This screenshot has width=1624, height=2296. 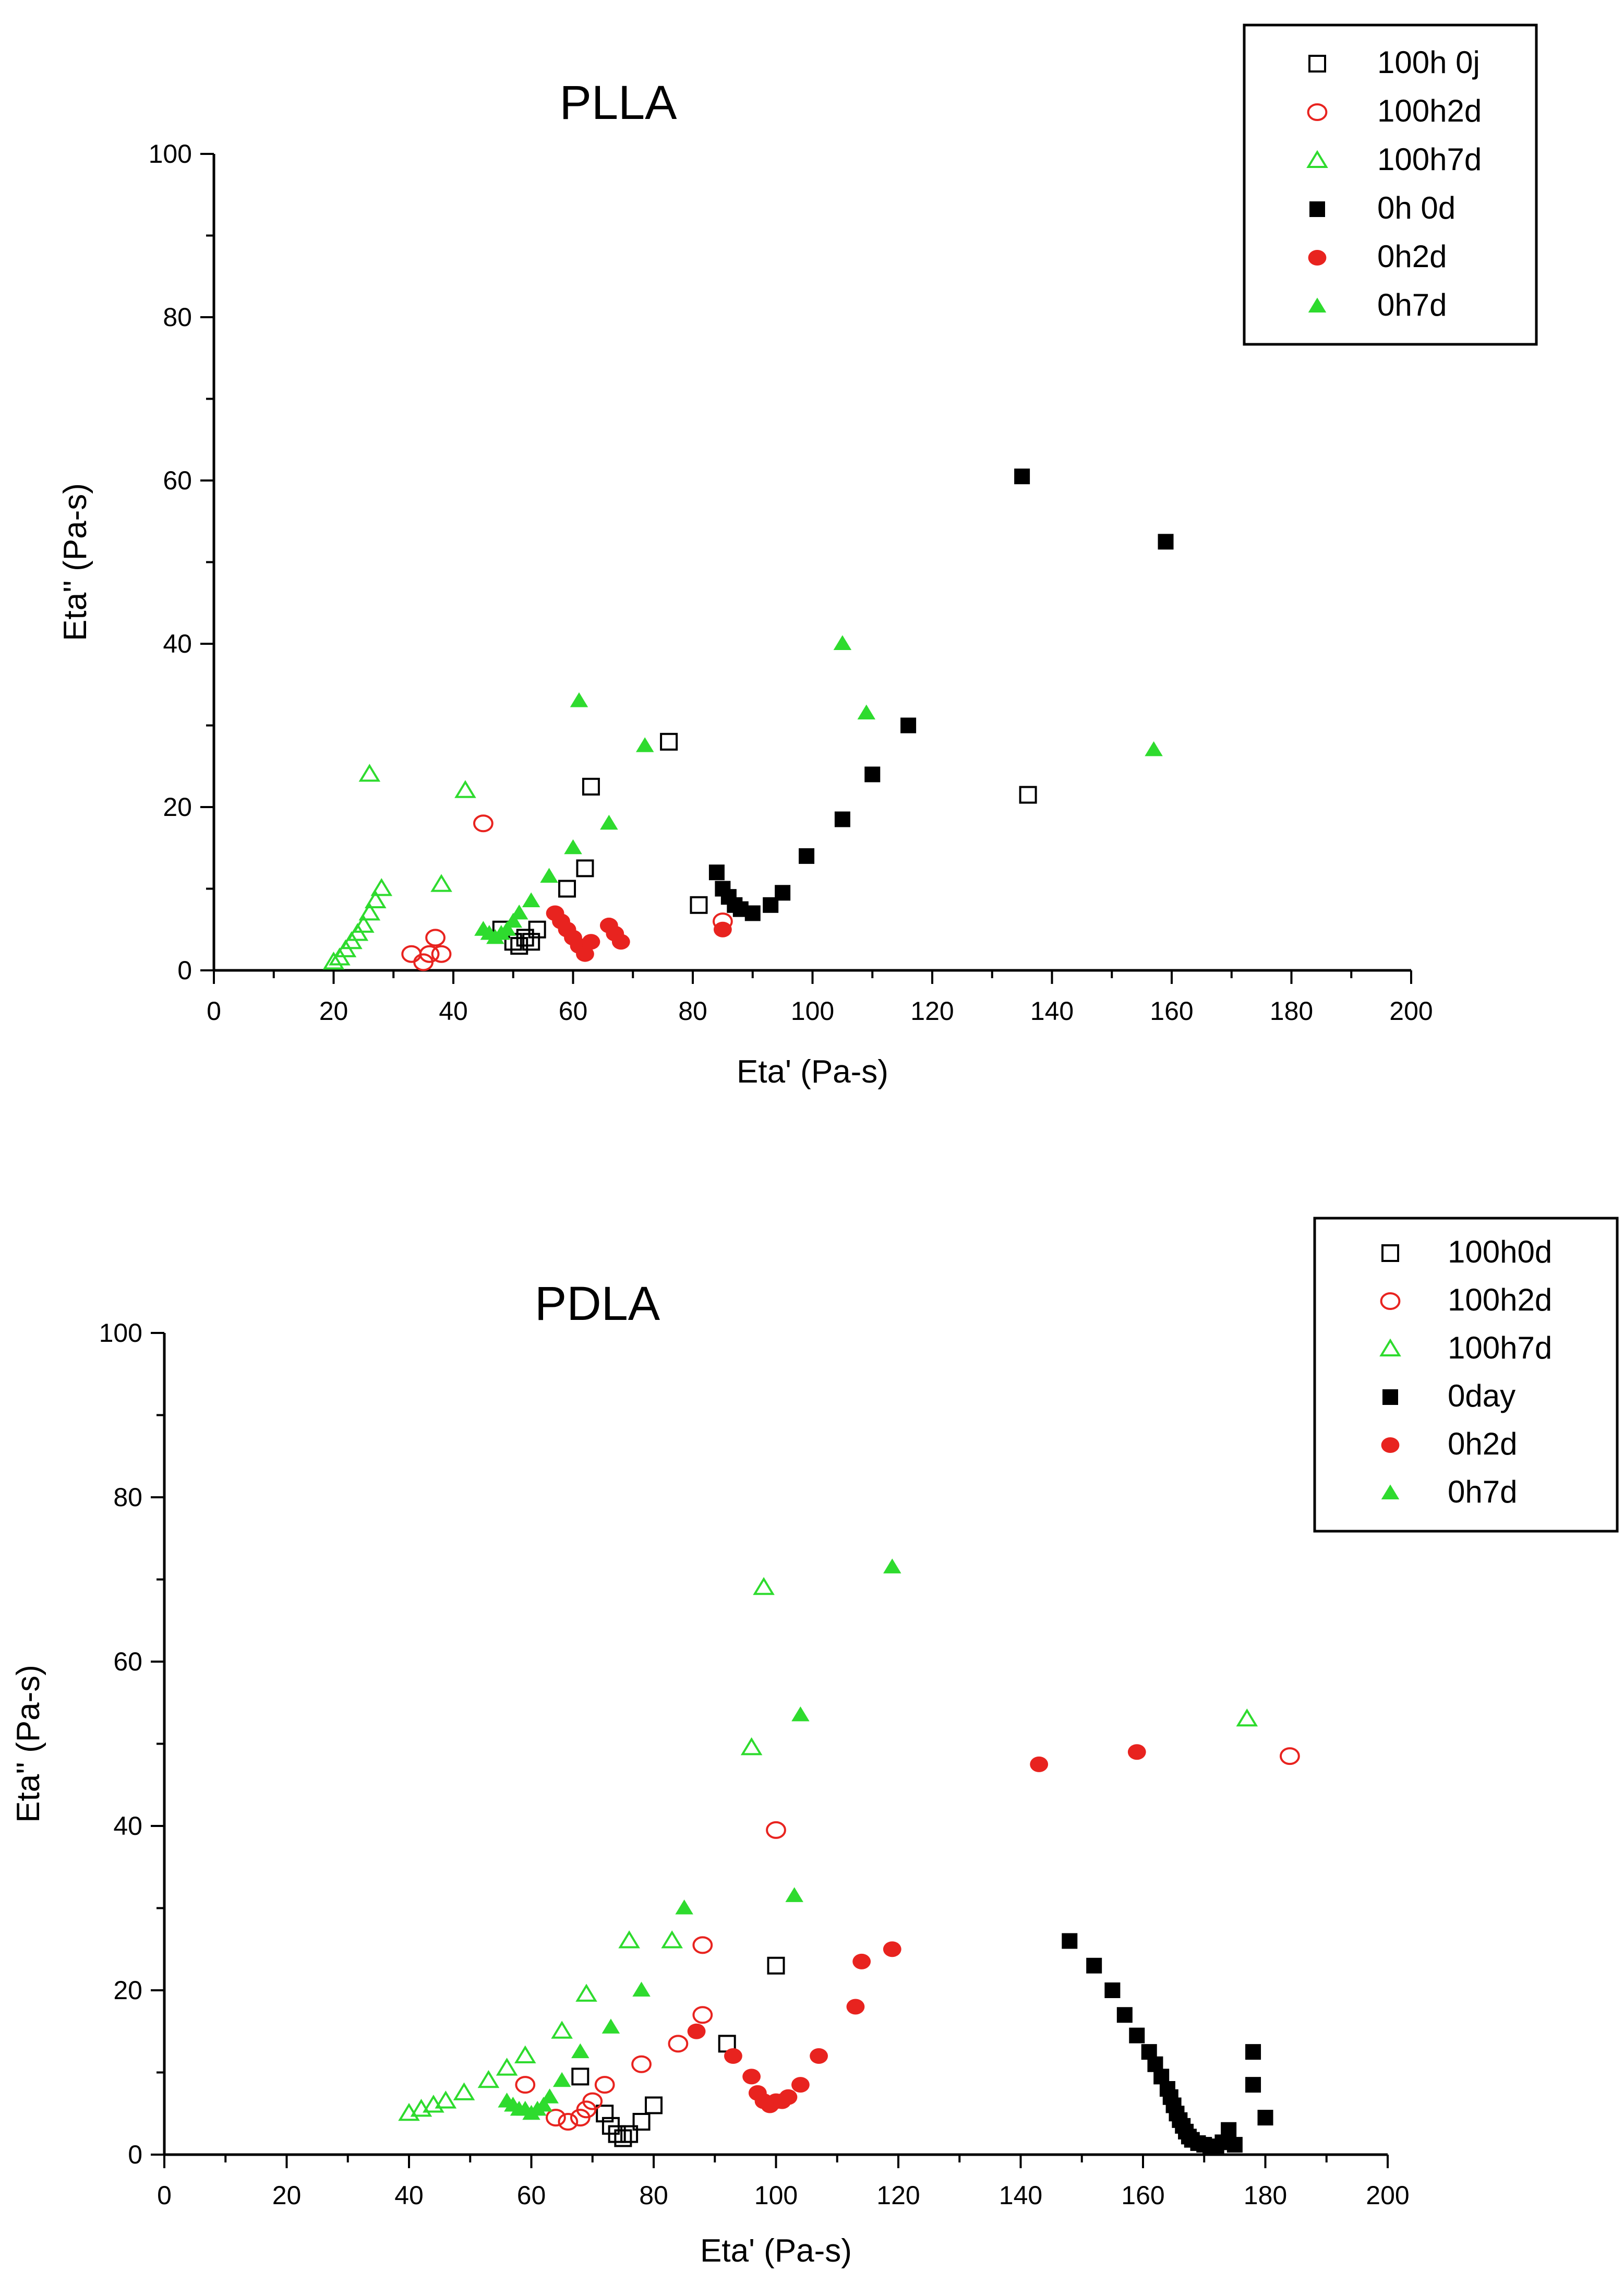 I want to click on series-hollow-square, so click(x=678, y=2051).